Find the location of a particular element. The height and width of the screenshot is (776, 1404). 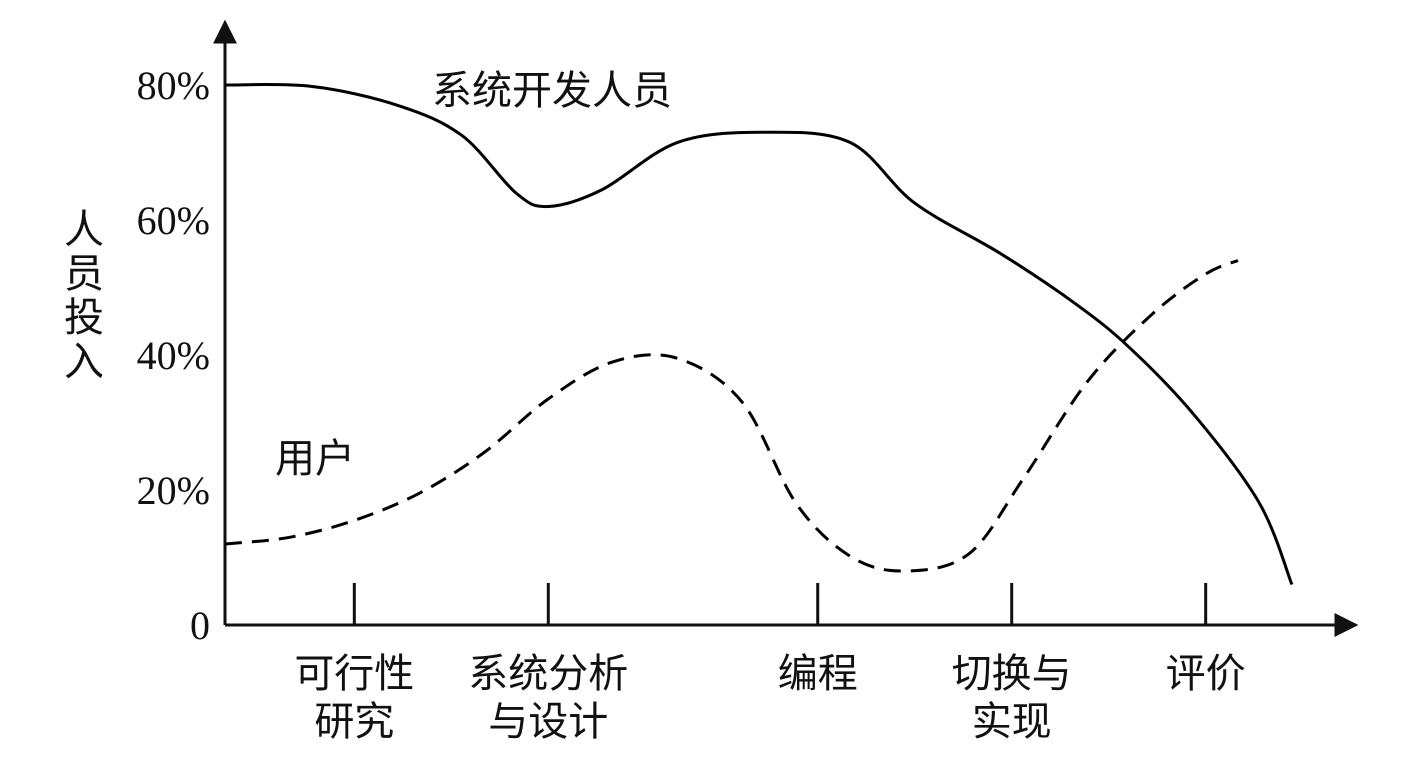

x-category-label: 编程 is located at coordinates (818, 674).